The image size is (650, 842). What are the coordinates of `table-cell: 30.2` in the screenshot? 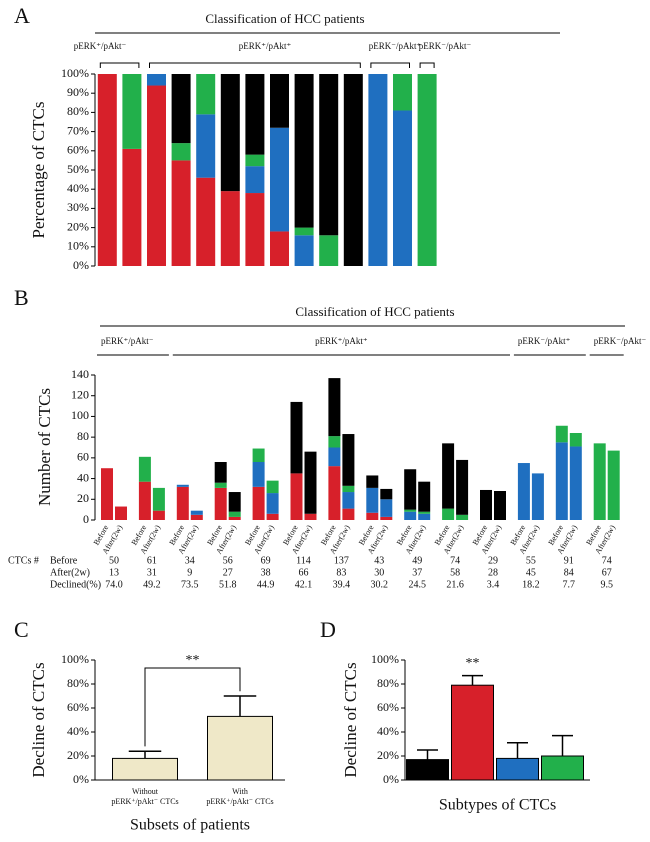 It's located at (380, 584).